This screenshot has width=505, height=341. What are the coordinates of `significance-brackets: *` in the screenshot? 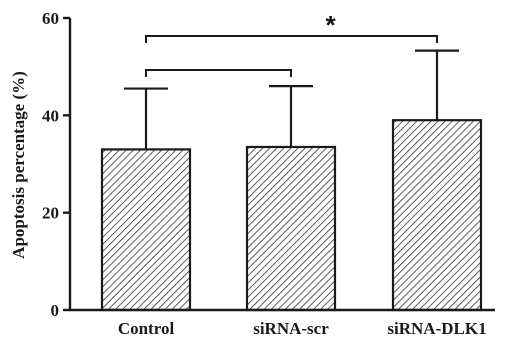 It's located at (291, 43).